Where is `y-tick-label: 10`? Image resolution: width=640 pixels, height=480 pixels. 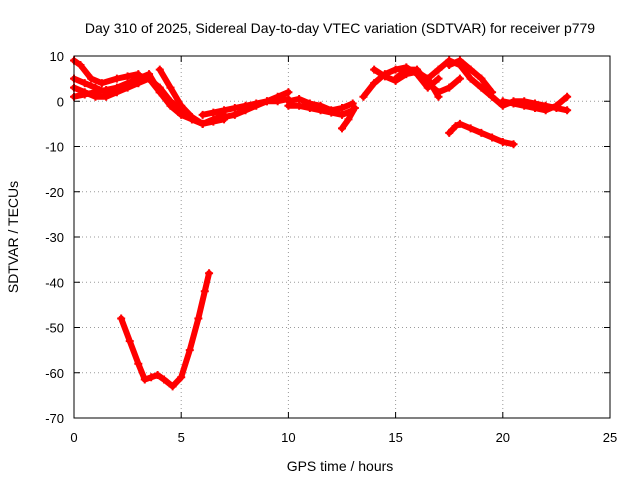
y-tick-label: 10 is located at coordinates (57, 56).